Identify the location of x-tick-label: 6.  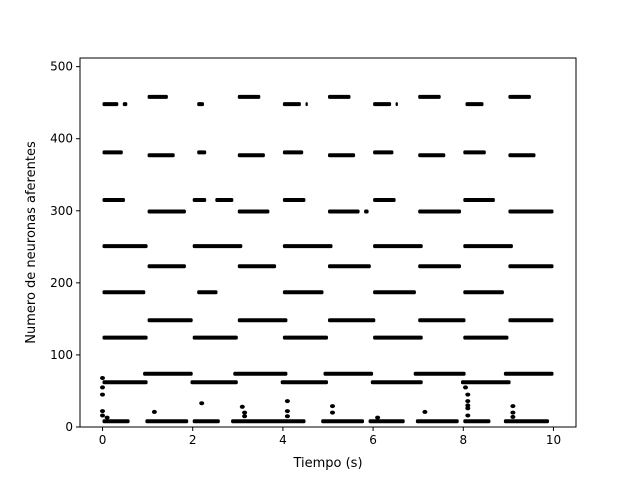
(373, 440).